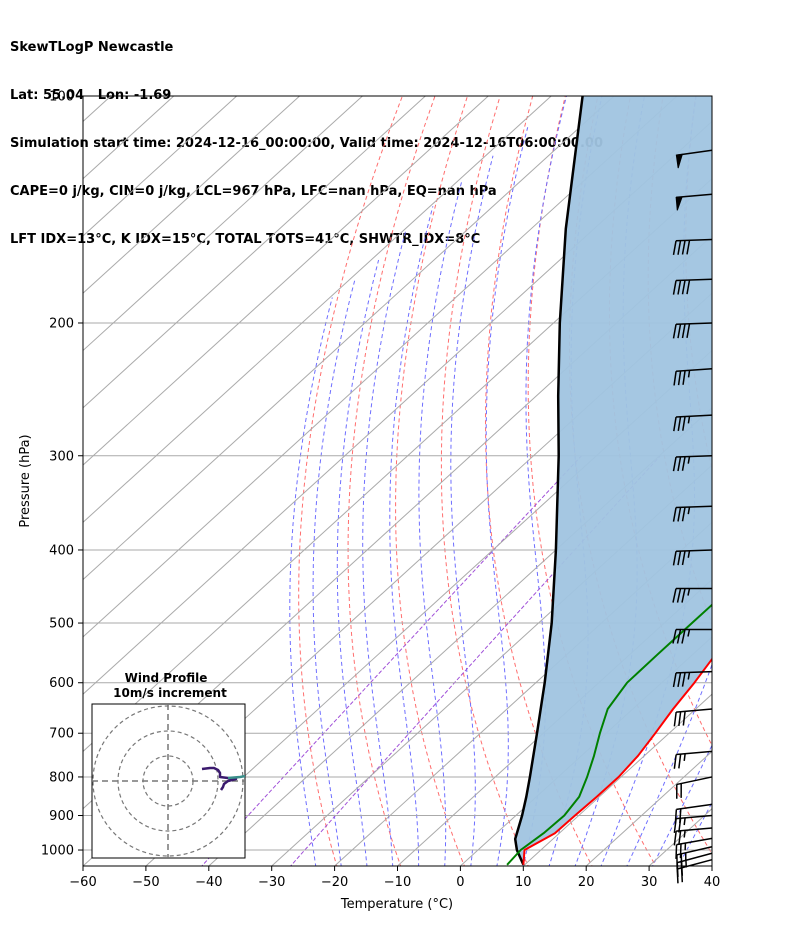 This screenshot has height=937, width=794. I want to click on barb-flag, so click(679, 203).